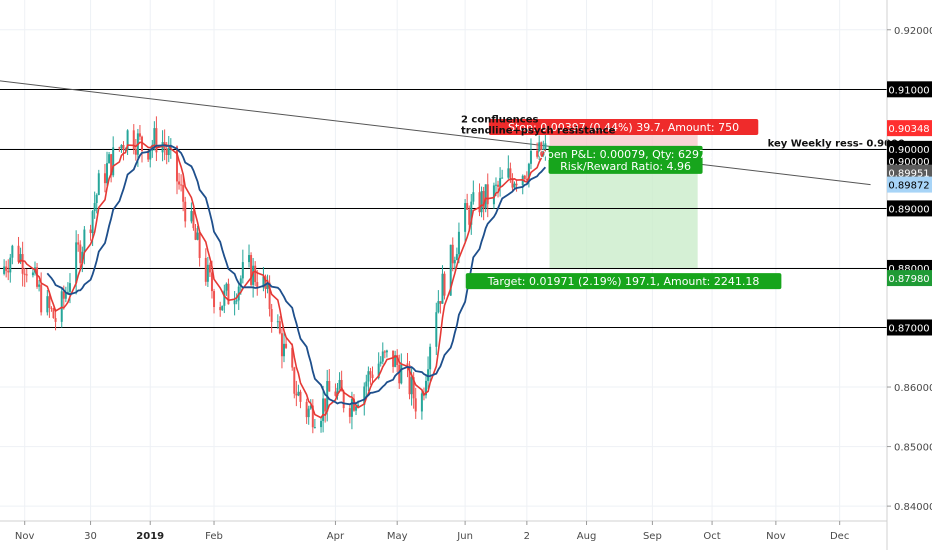 This screenshot has width=932, height=550. What do you see at coordinates (432, 531) in the screenshot?
I see `time-axis: Nov 30 2019 Feb Apr May Jun 2 Aug Sep Oct Nov Dec` at bounding box center [432, 531].